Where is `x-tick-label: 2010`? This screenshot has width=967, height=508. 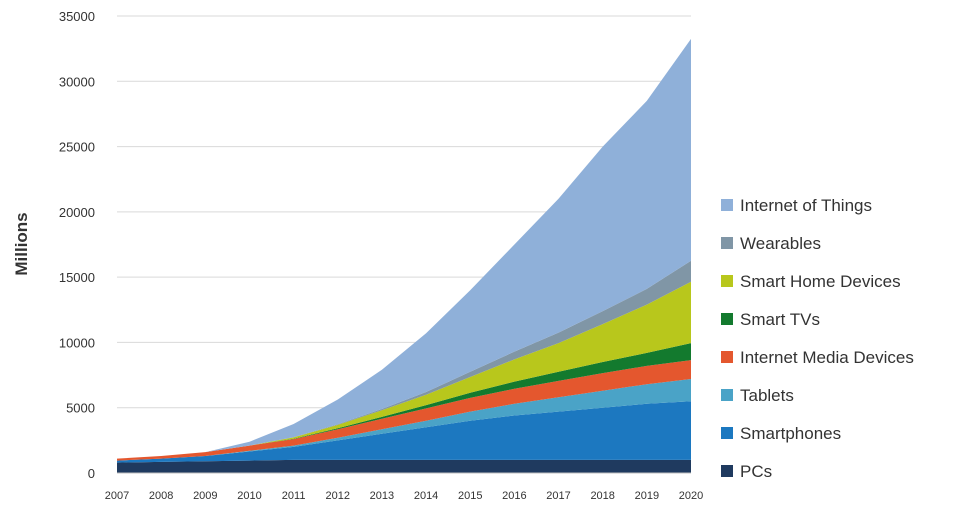 x-tick-label: 2010 is located at coordinates (249, 496).